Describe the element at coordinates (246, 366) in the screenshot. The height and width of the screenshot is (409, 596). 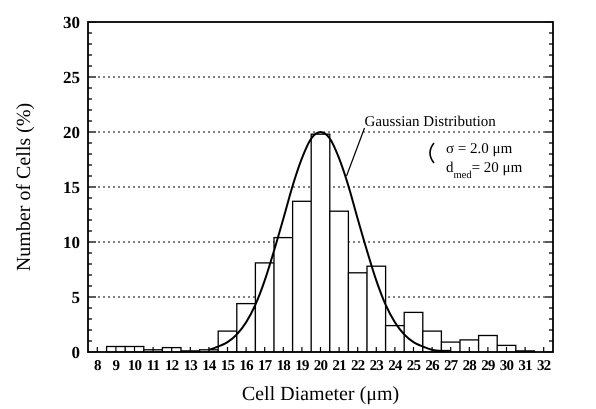
I see `x-tick-label: 16` at that location.